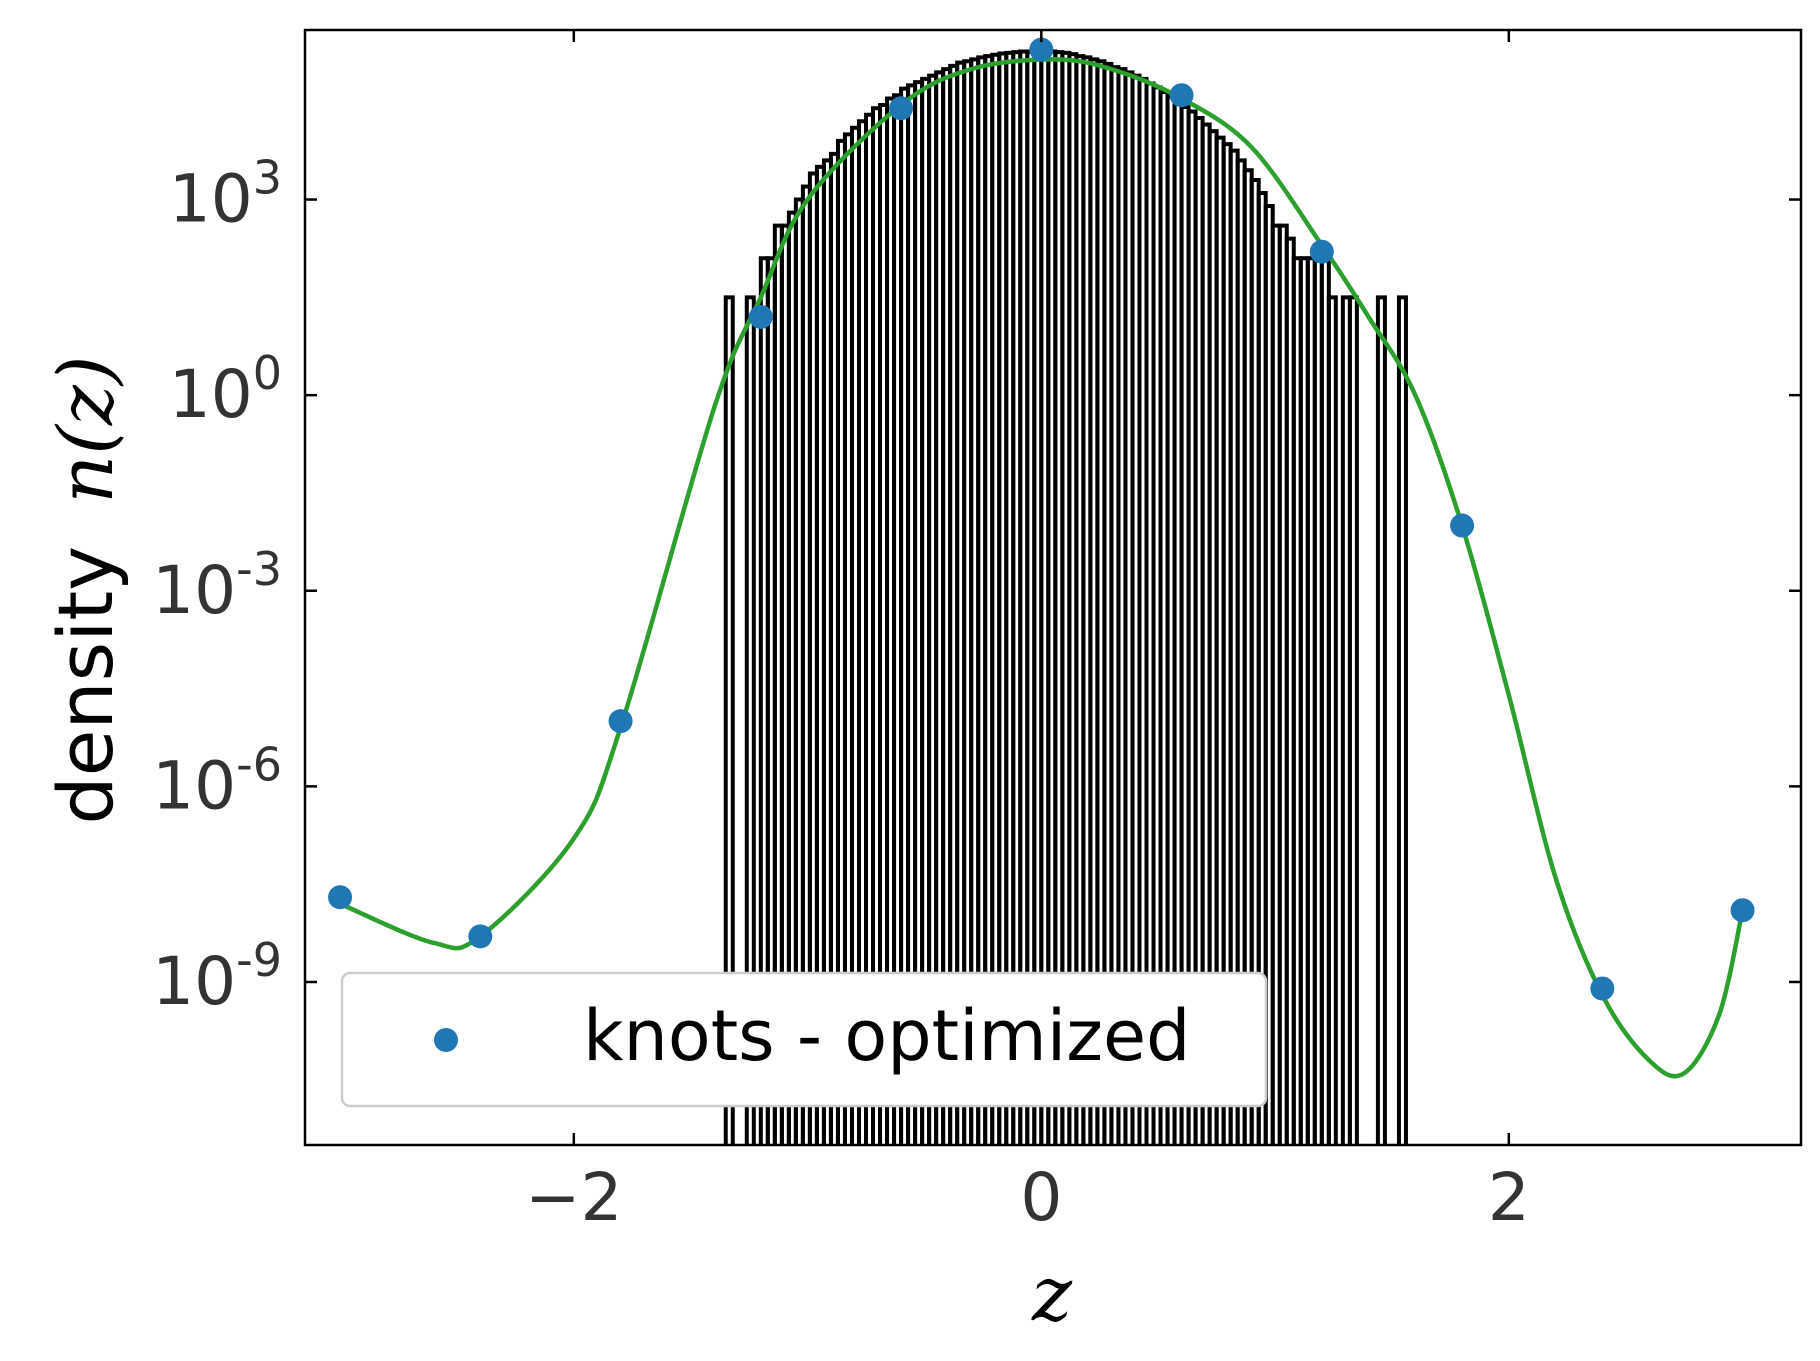 This screenshot has height=1361, width=1820. I want to click on y-axis-title: density n(z), so click(85, 589).